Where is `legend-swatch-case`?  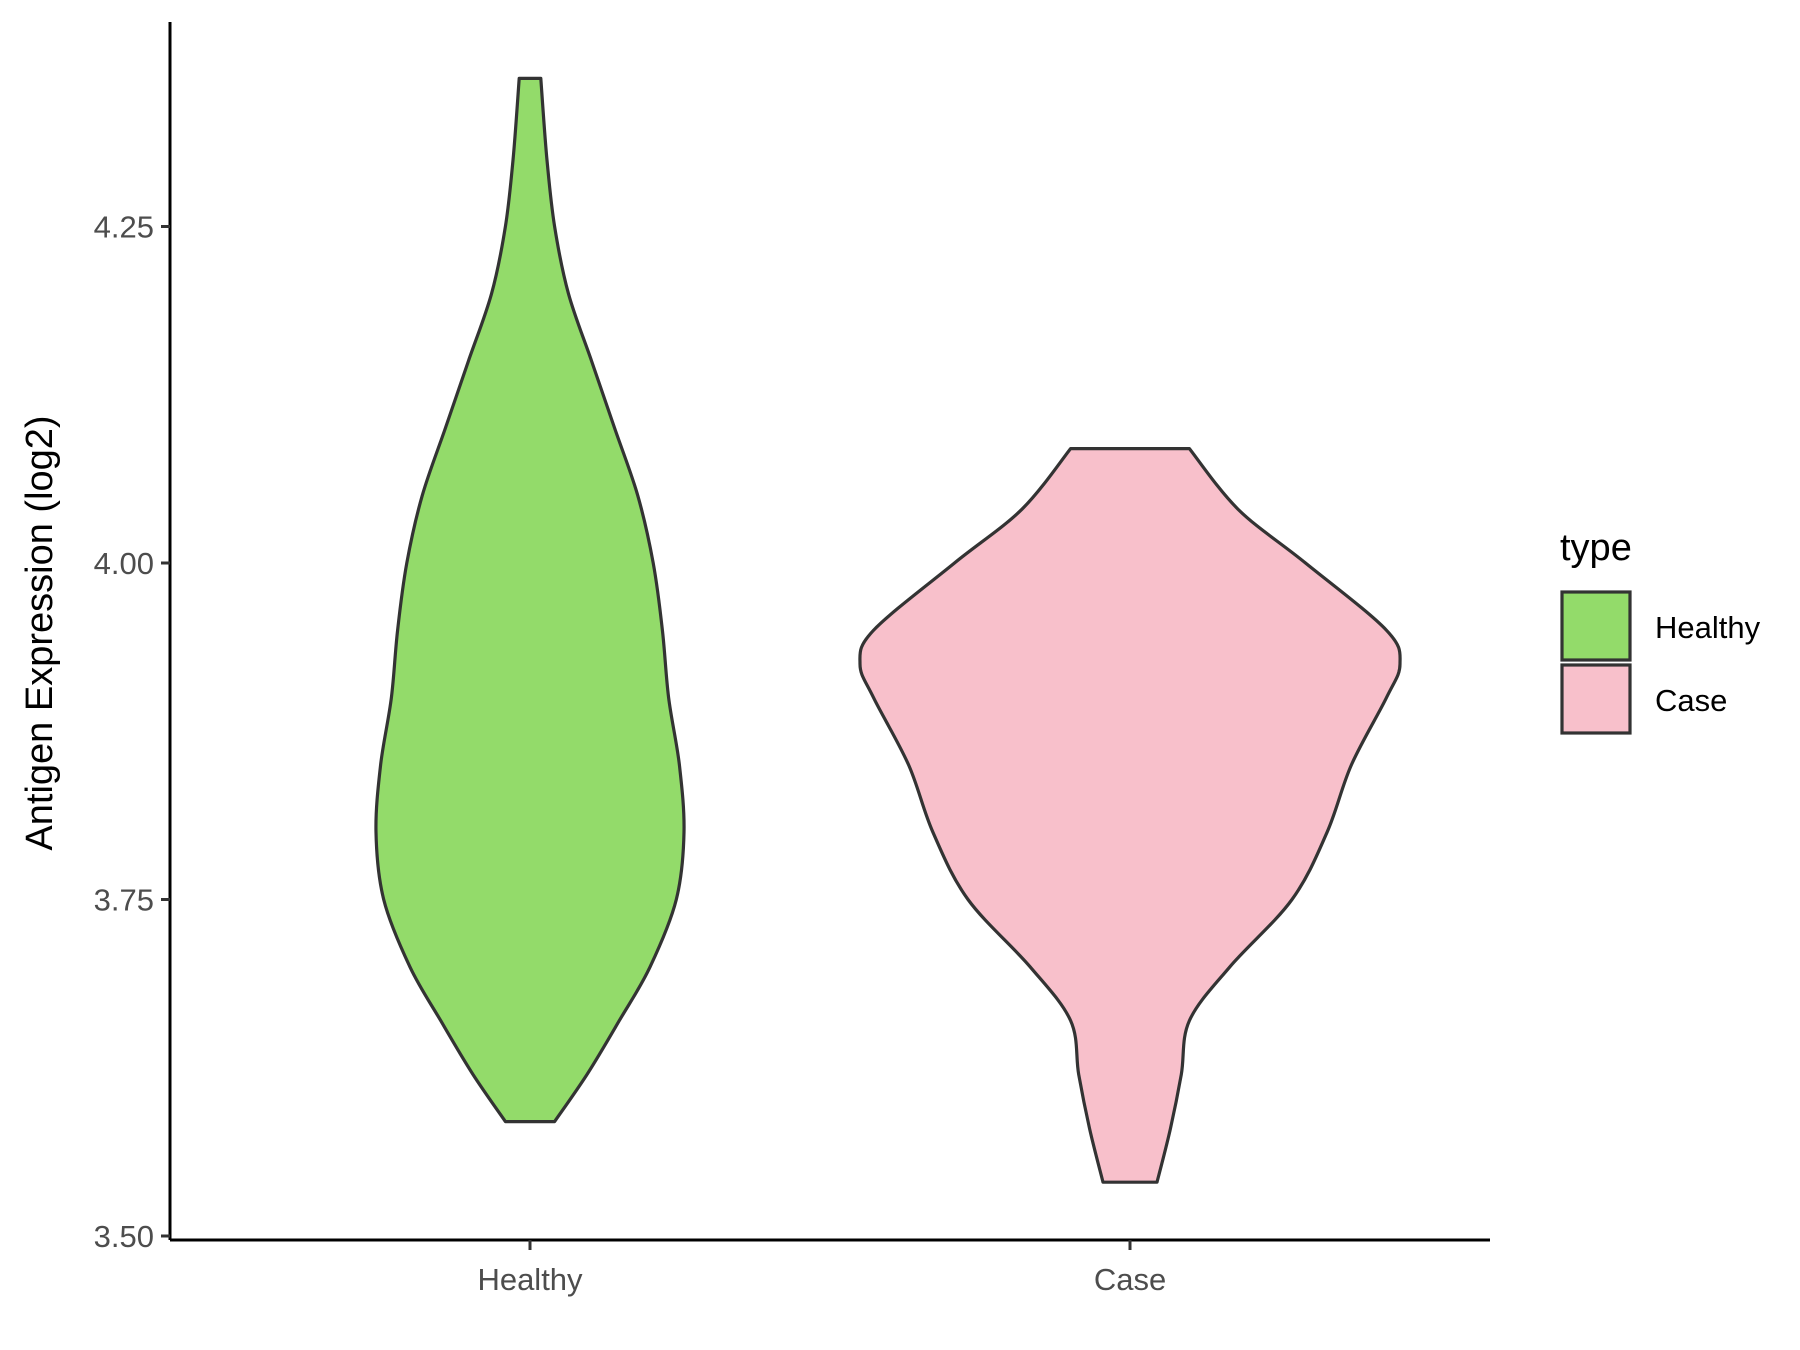
legend-swatch-case is located at coordinates (1596, 699).